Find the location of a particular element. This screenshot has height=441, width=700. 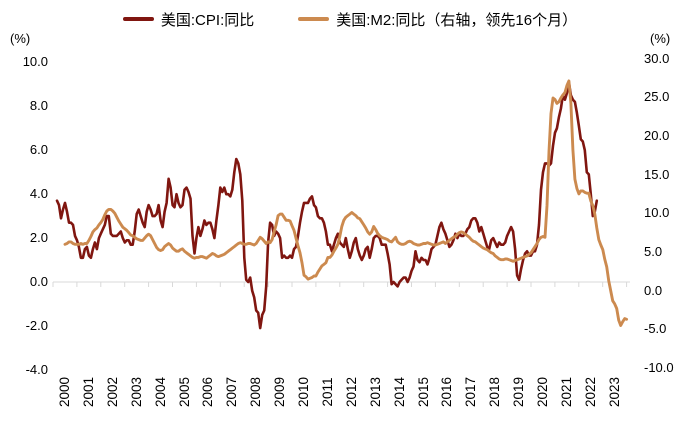

right-y-axis-tick-label: 15.0 is located at coordinates (657, 174).